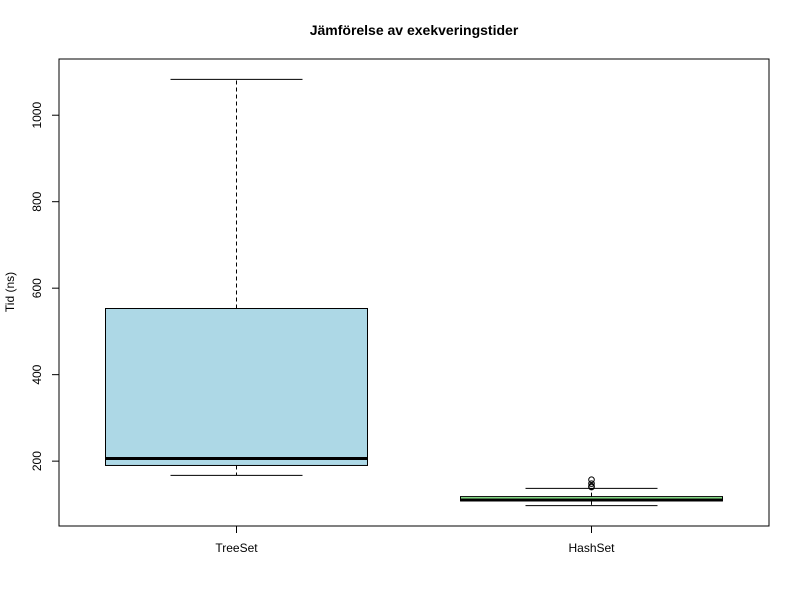 This screenshot has width=800, height=600. I want to click on x-tick-label: HashSet, so click(591, 548).